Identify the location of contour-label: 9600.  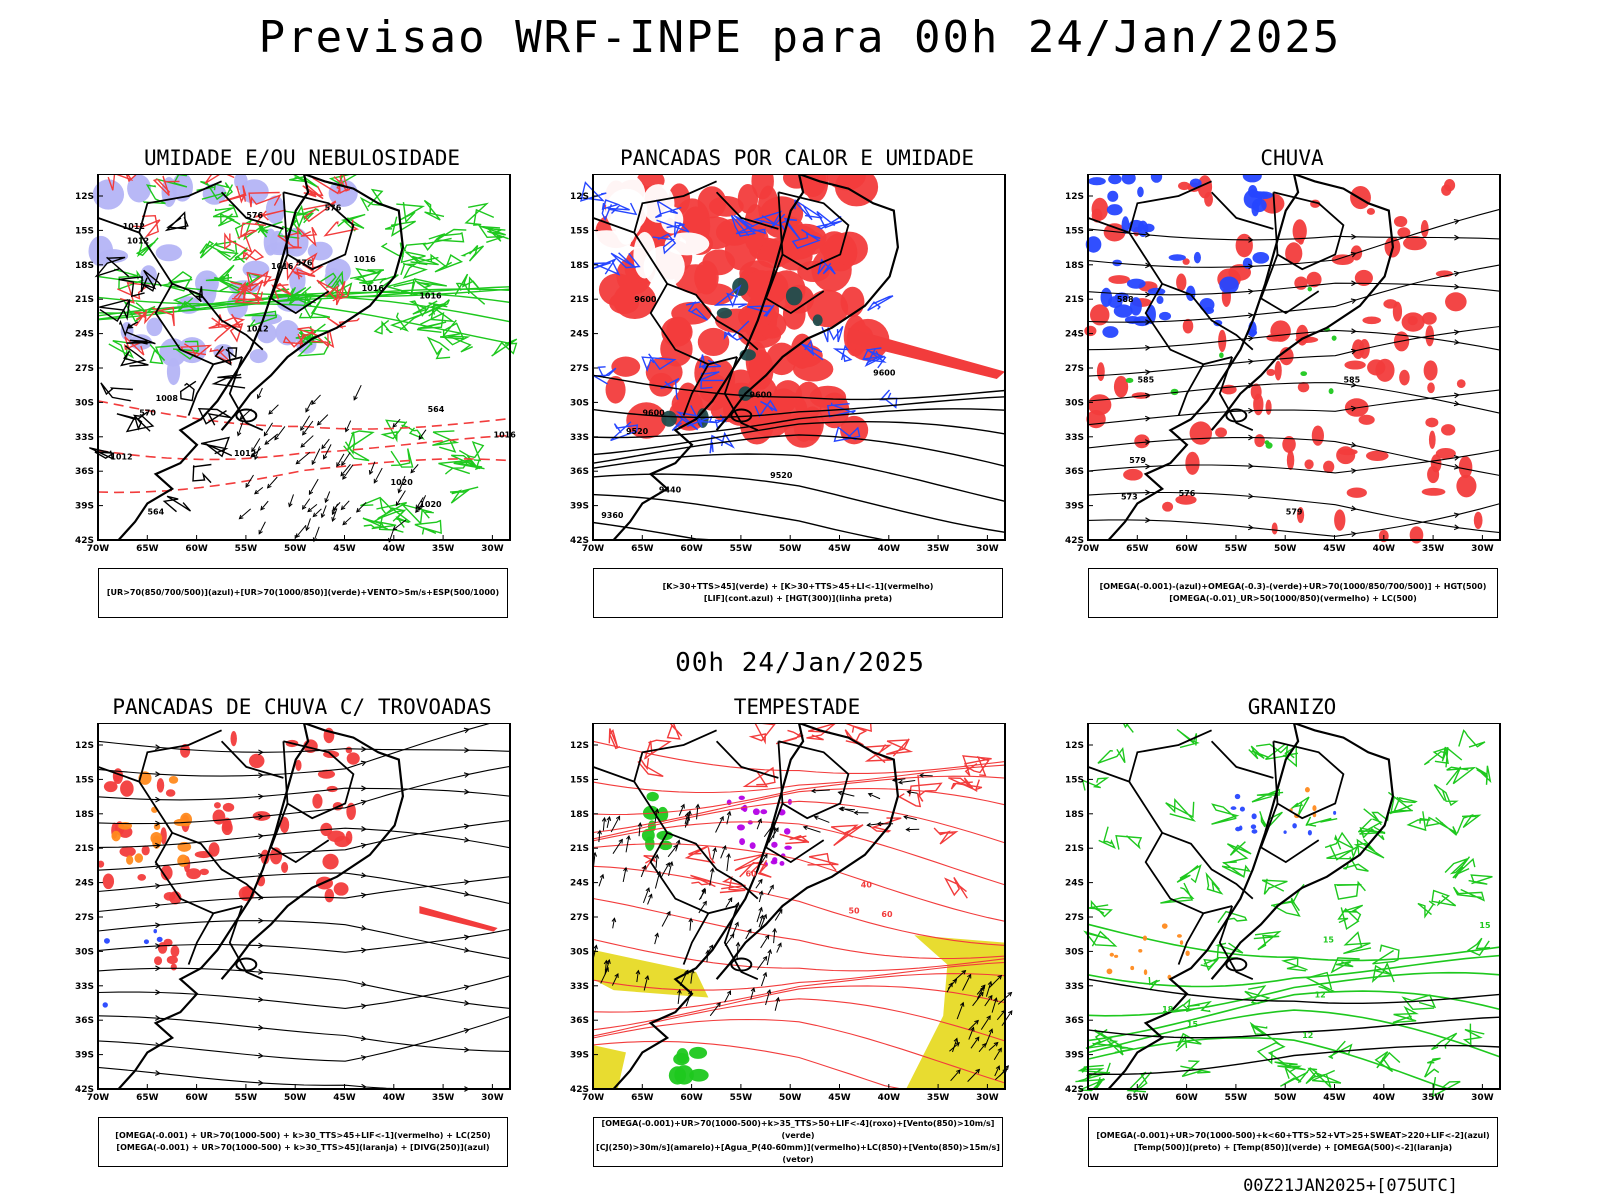
(761, 394).